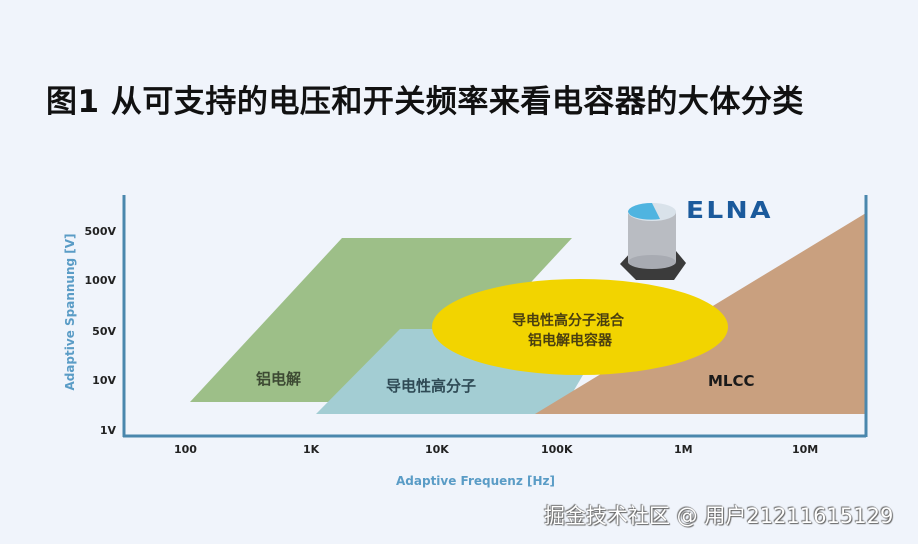 The width and height of the screenshot is (918, 544). I want to click on capacitor-icon, so click(653, 241).